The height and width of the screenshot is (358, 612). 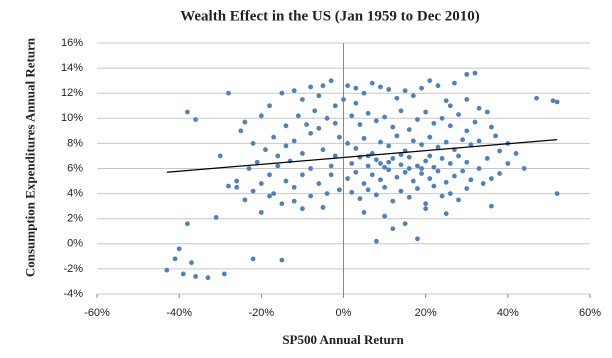 What do you see at coordinates (73, 294) in the screenshot?
I see `y-tick-label: -4%` at bounding box center [73, 294].